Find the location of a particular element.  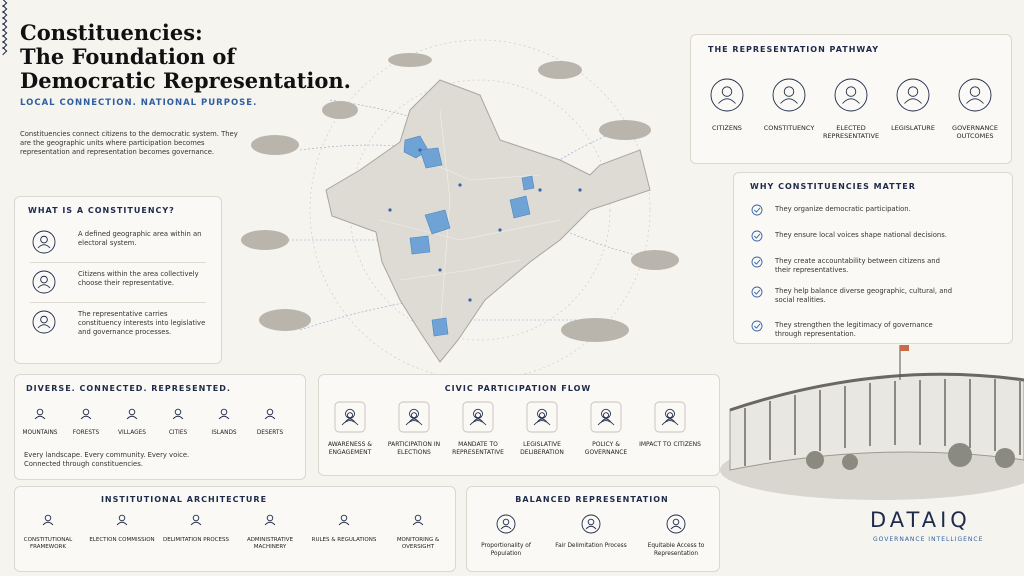

landscape-label: VILLAGES is located at coordinates (132, 433).